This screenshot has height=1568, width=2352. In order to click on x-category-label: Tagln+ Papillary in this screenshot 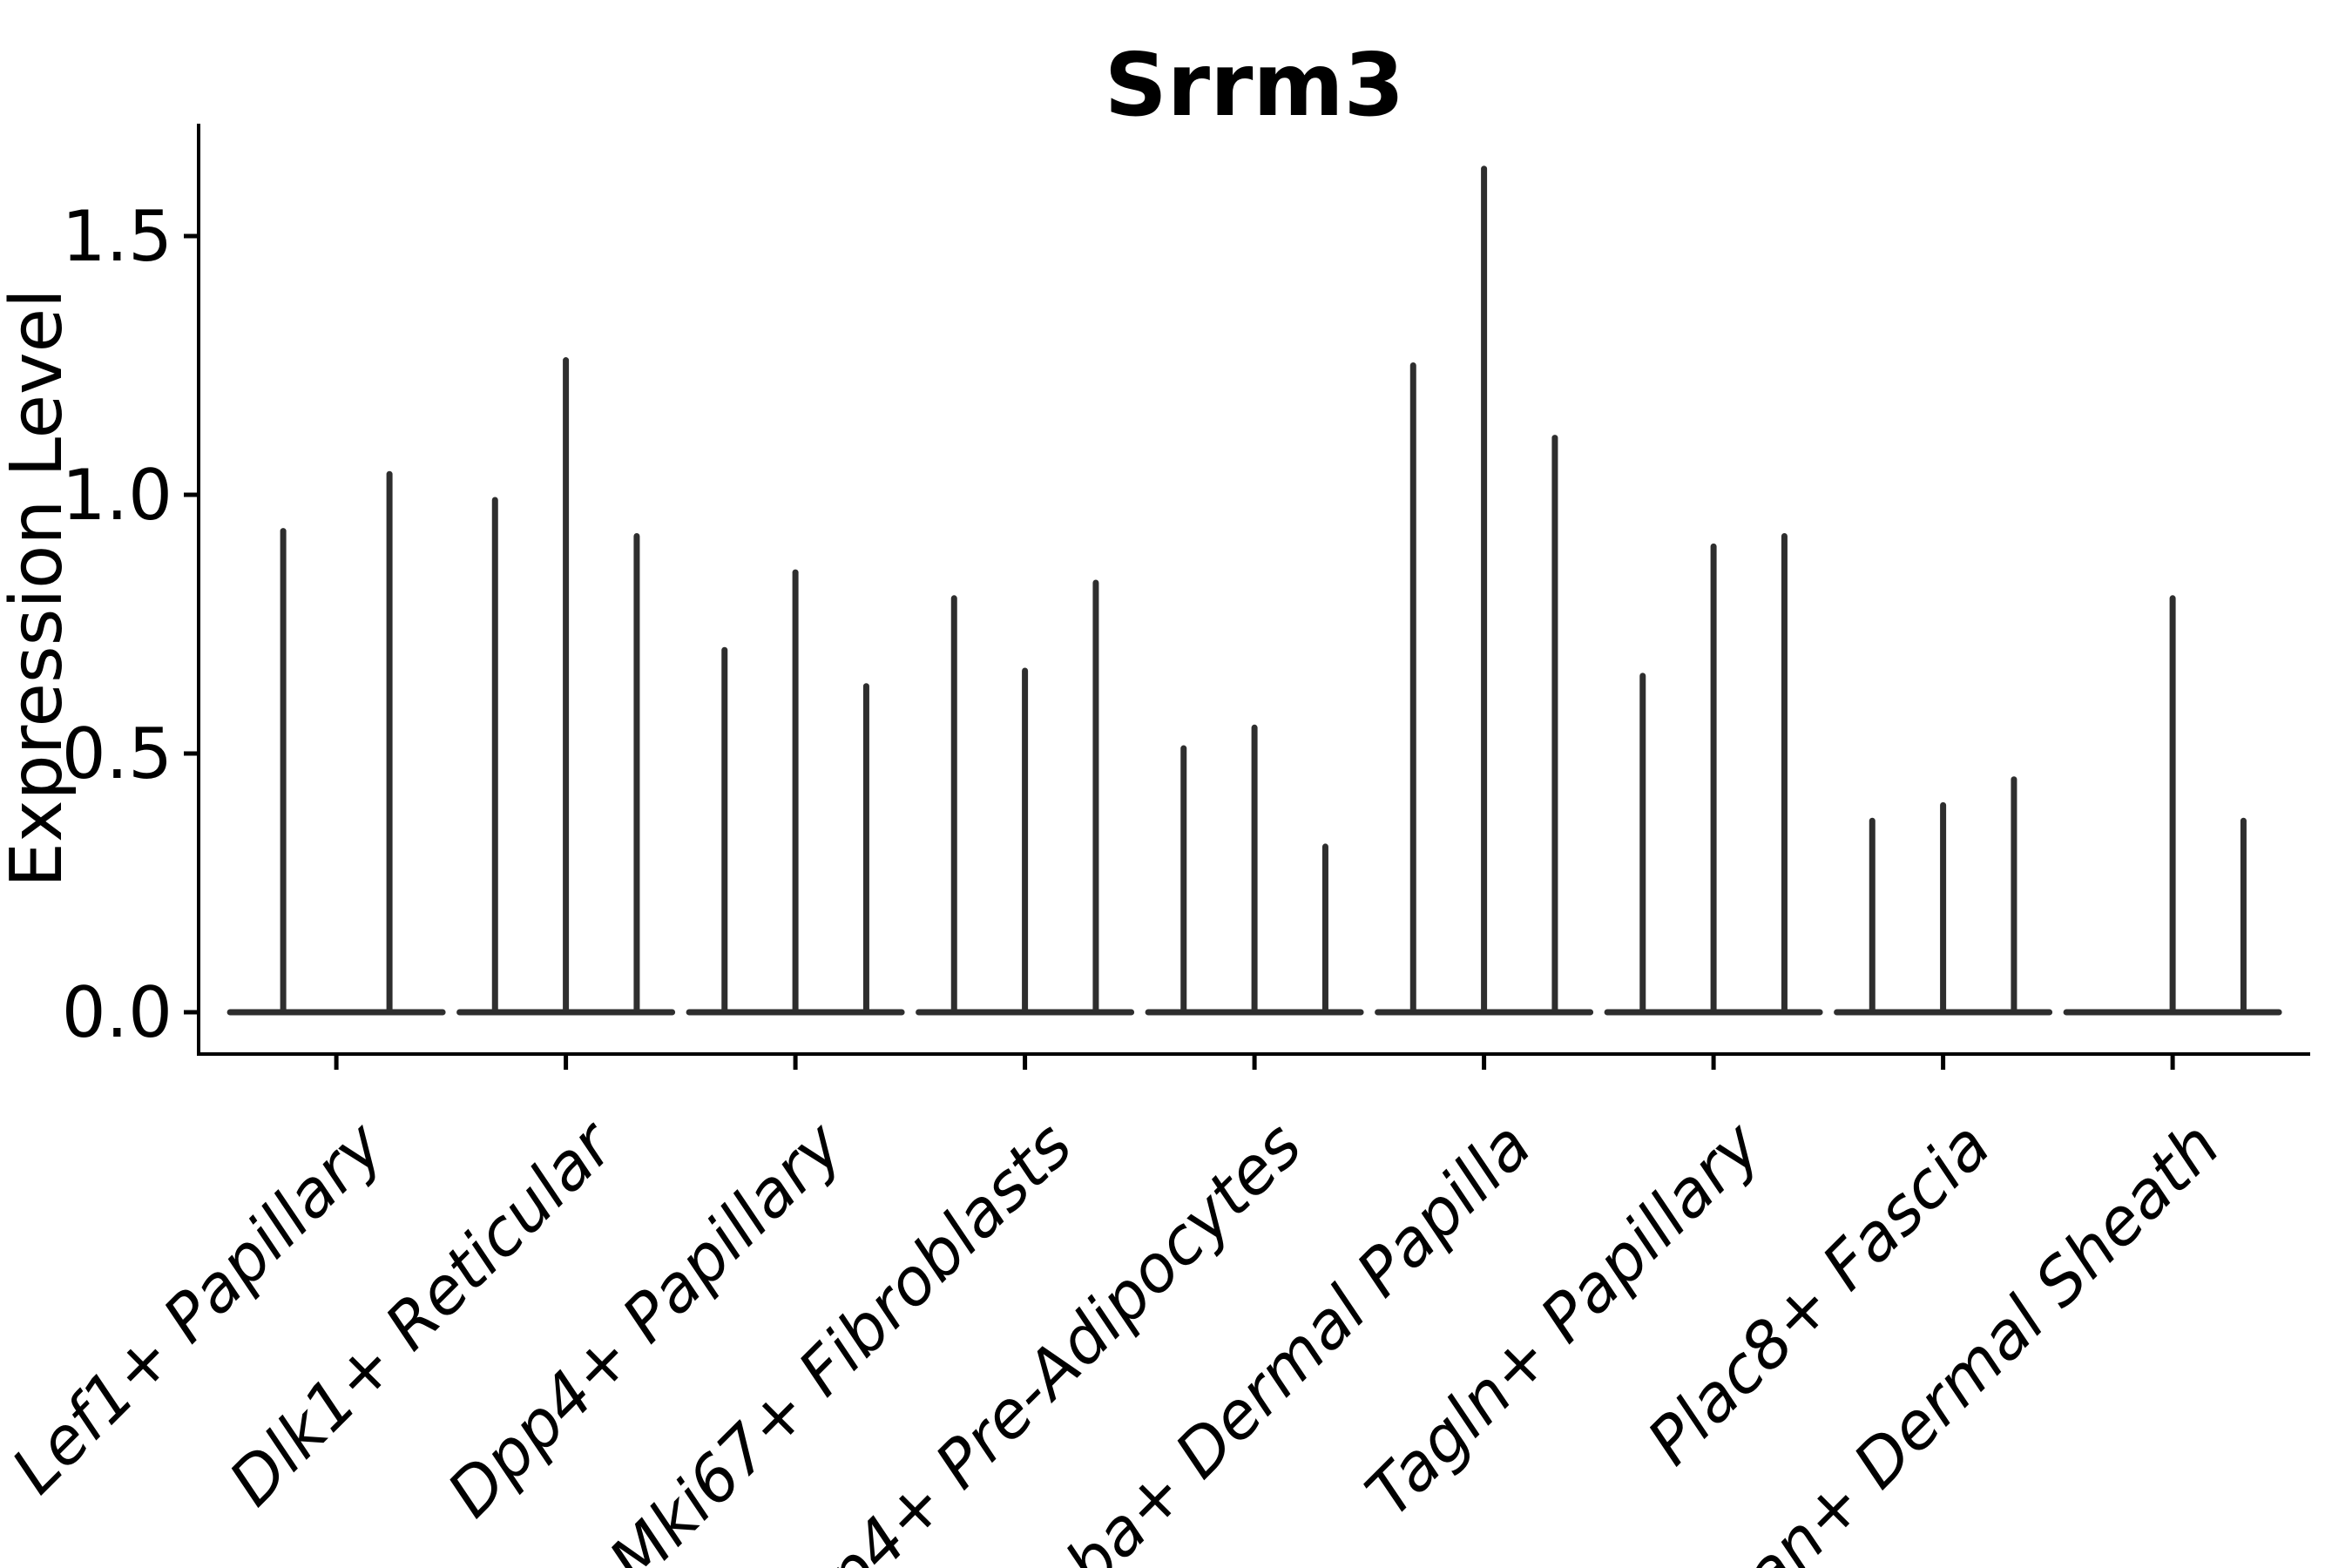, I will do `click(1564, 1319)`.